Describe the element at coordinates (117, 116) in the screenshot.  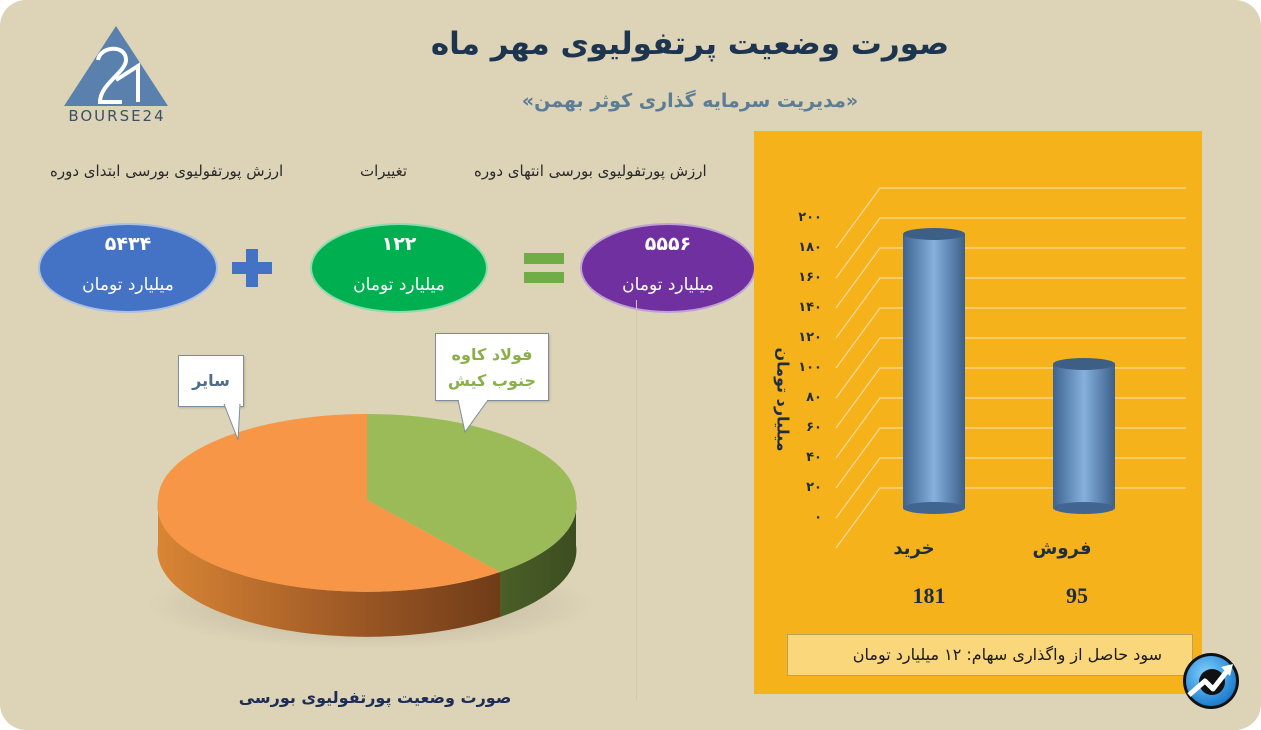
I see `logo-text: BOURSE24` at that location.